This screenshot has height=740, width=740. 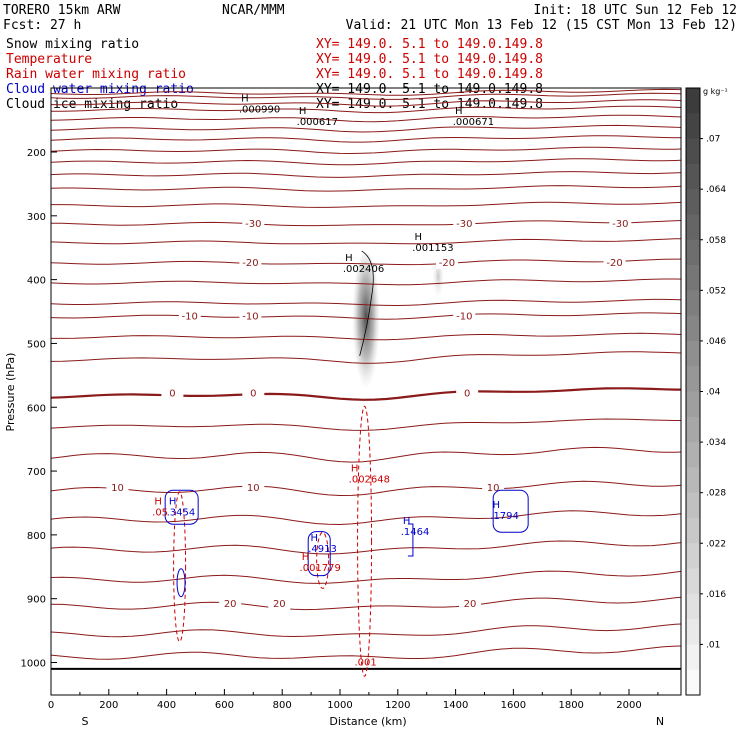 What do you see at coordinates (172, 394) in the screenshot?
I see `temp-label-3-0: 0` at bounding box center [172, 394].